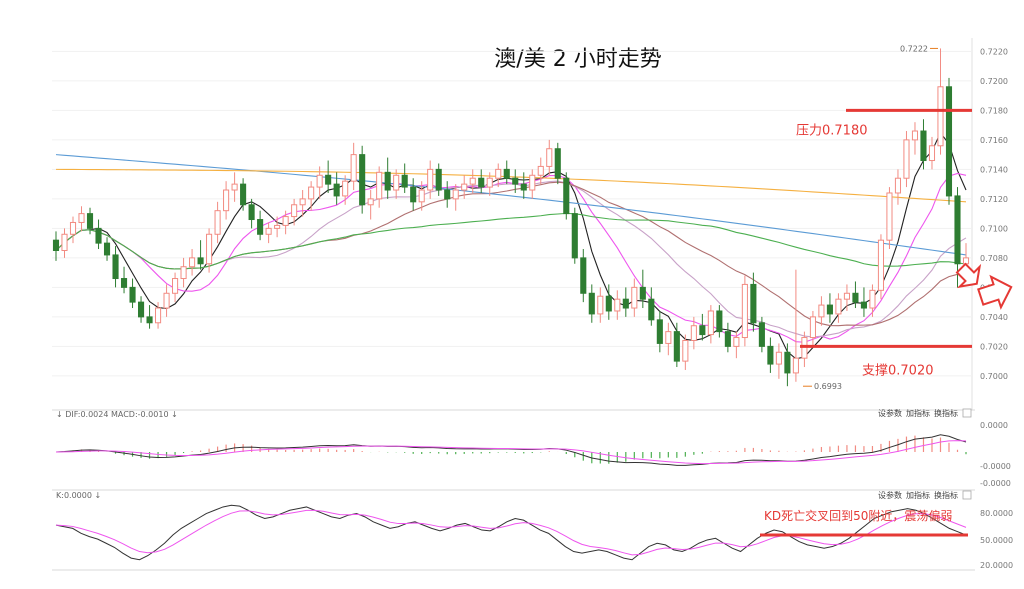 The width and height of the screenshot is (1024, 589). I want to click on macd-tick-2: -0.0000, so click(995, 466).